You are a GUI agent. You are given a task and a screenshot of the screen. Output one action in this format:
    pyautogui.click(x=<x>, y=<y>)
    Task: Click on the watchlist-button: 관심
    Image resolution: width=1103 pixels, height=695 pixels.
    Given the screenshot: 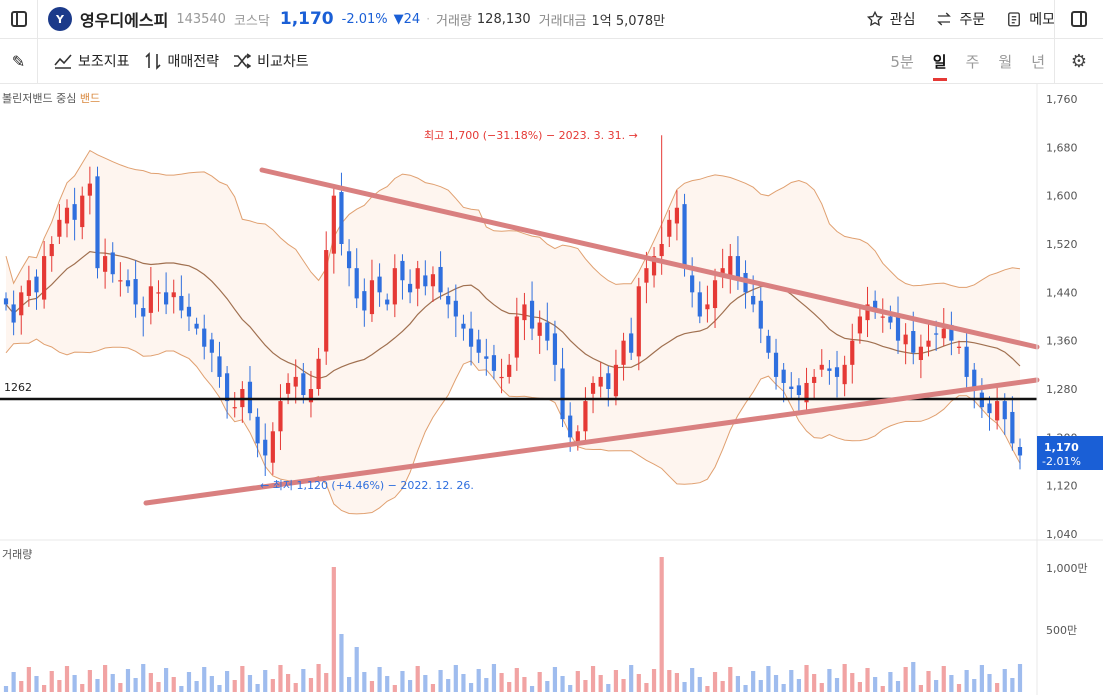 What is the action you would take?
    pyautogui.click(x=890, y=19)
    